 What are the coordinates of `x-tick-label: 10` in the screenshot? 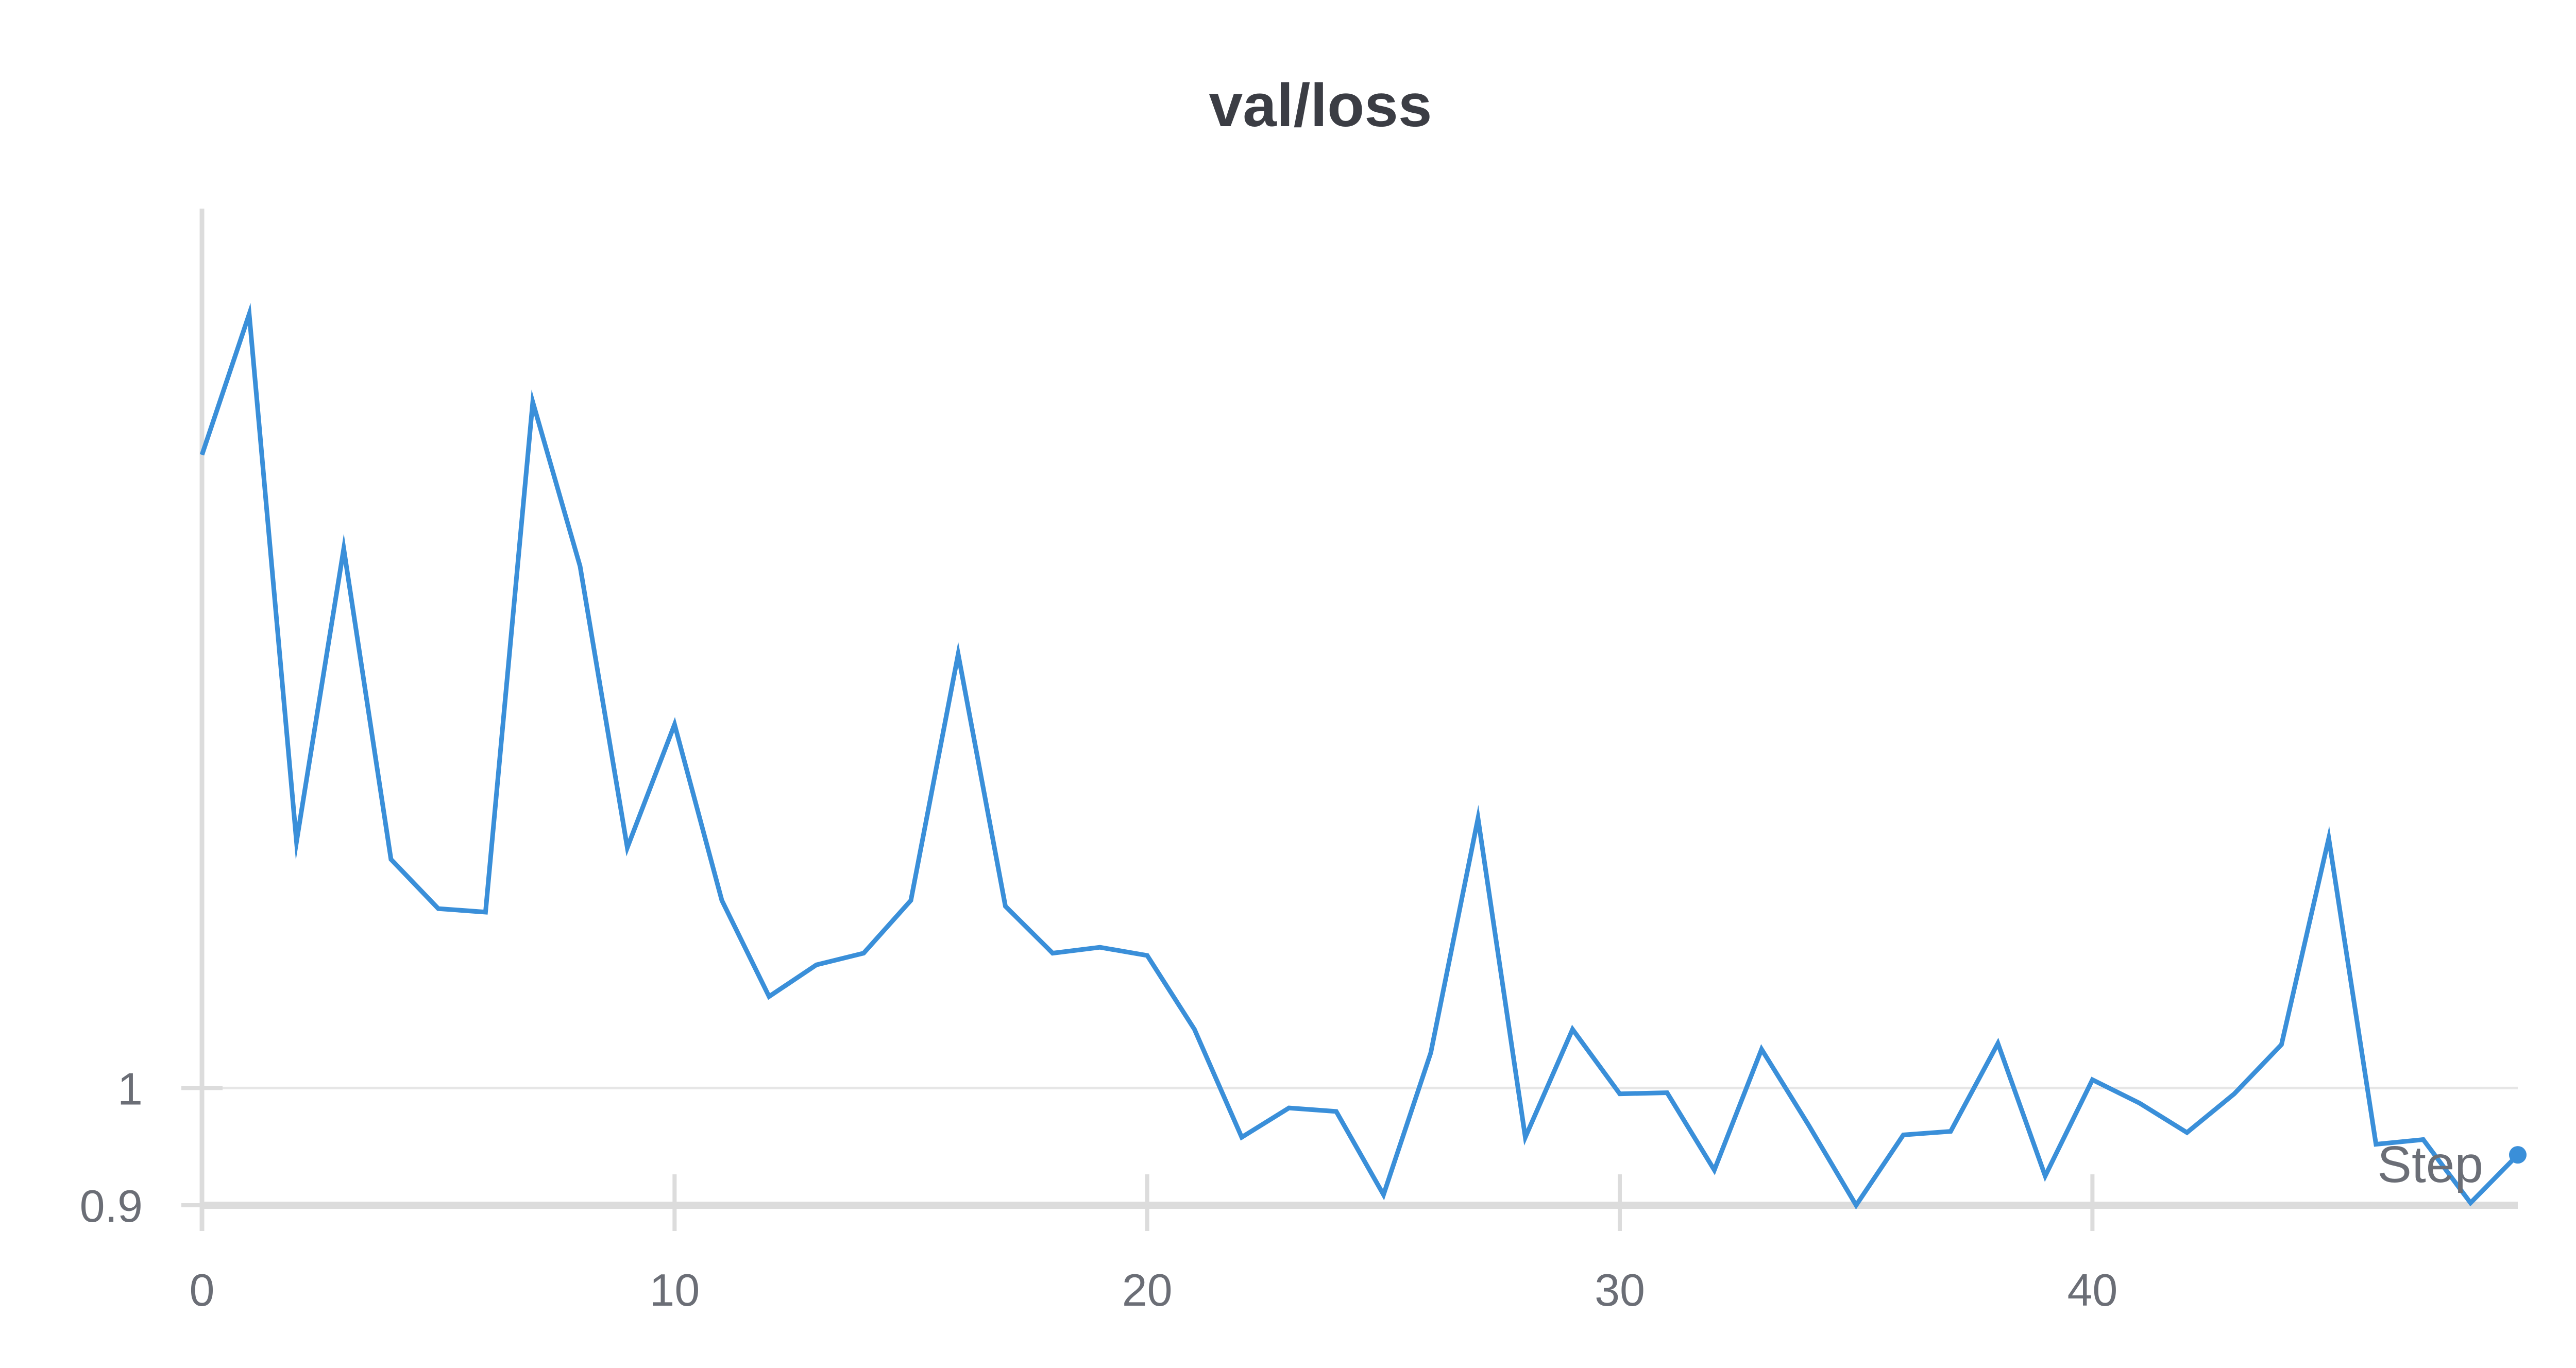 It's located at (674, 1289).